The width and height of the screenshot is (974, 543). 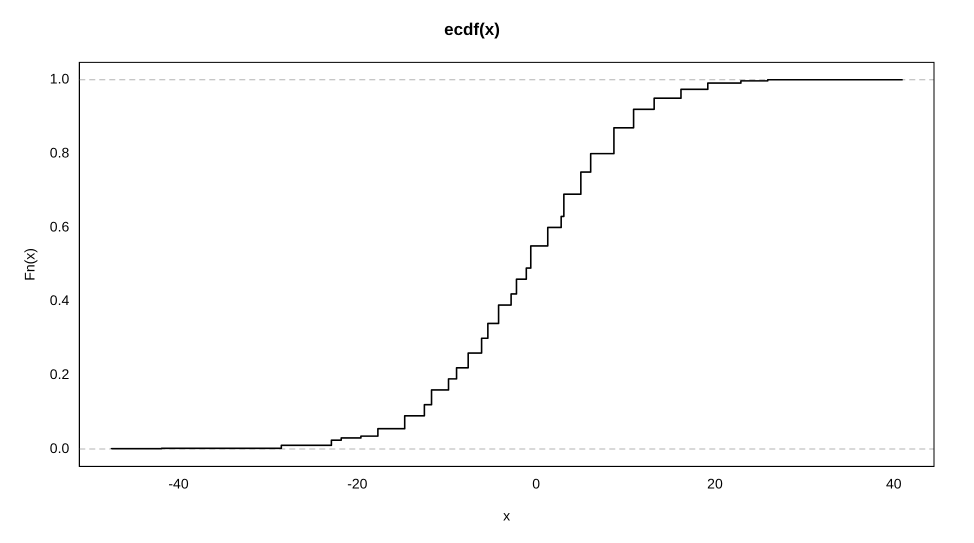 I want to click on x-tick-label: 40, so click(x=894, y=484).